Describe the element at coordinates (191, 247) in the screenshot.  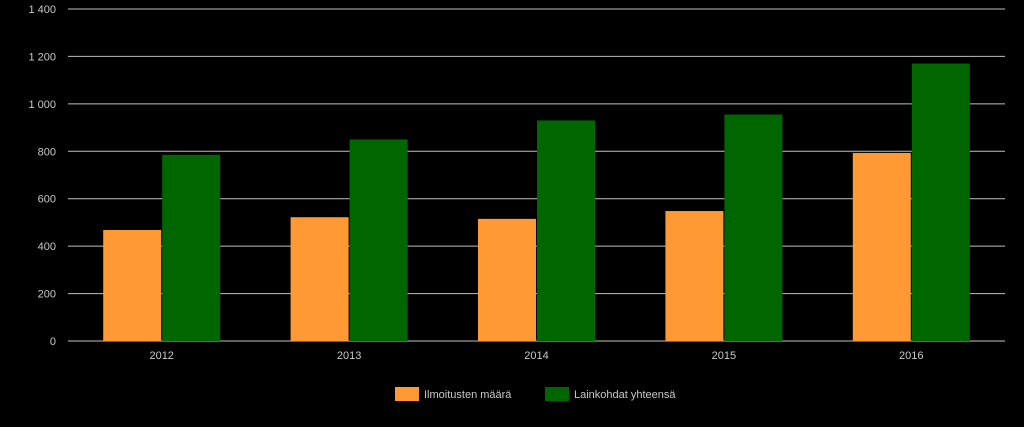
I see `bar-lainkohdat-2012` at that location.